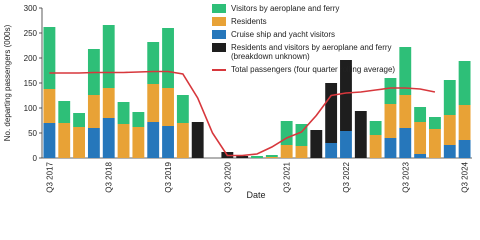  What do you see at coordinates (31, 58) in the screenshot?
I see `y-tick-label: 200` at bounding box center [31, 58].